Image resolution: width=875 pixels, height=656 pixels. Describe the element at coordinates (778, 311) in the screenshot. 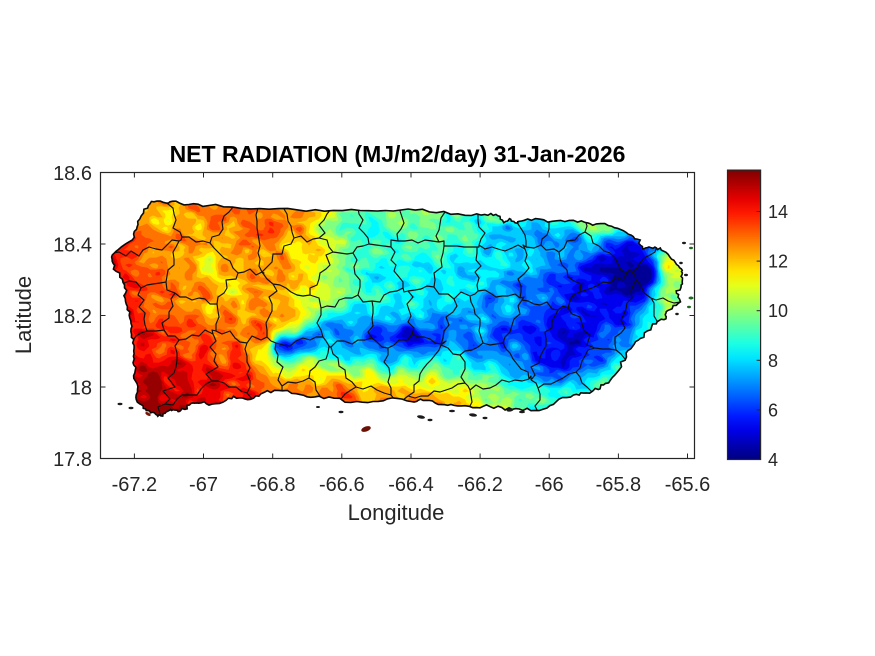

I see `svg-text: 10` at that location.